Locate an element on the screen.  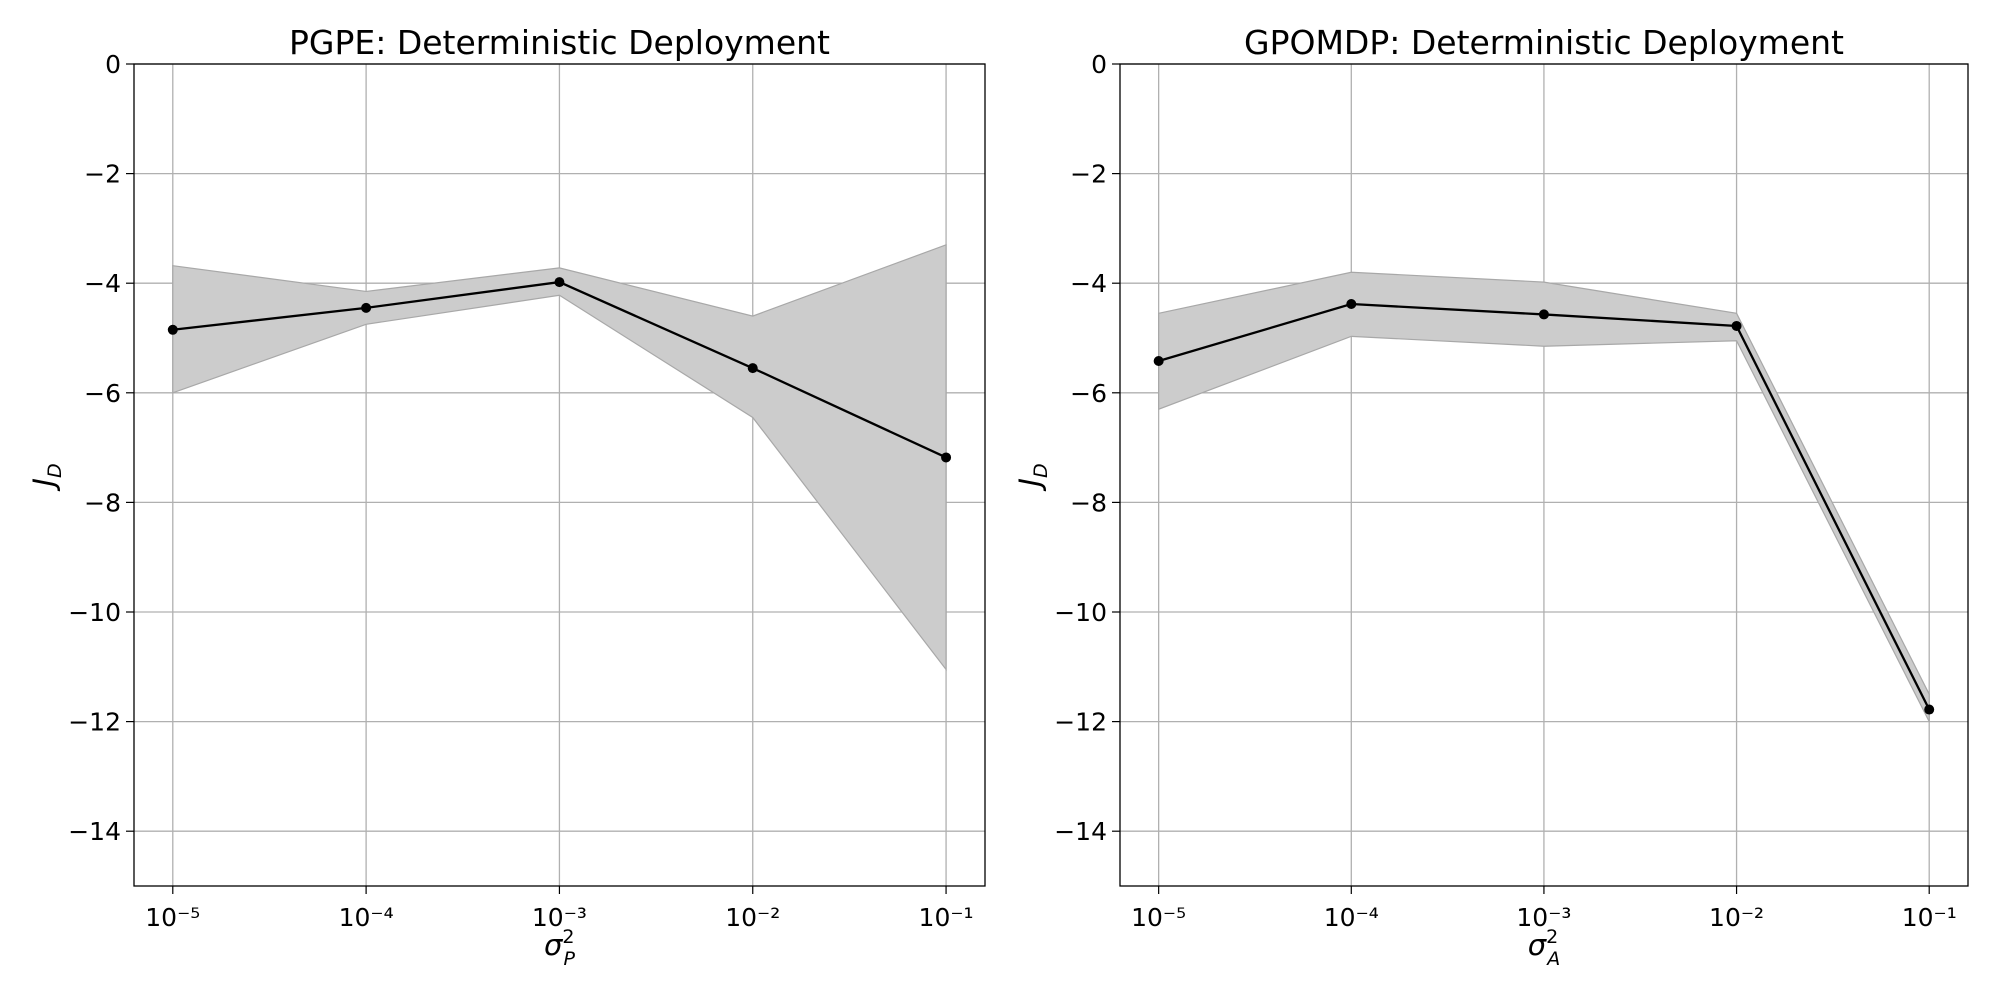
x-axis-label: σ2 P is located at coordinates (559, 948).